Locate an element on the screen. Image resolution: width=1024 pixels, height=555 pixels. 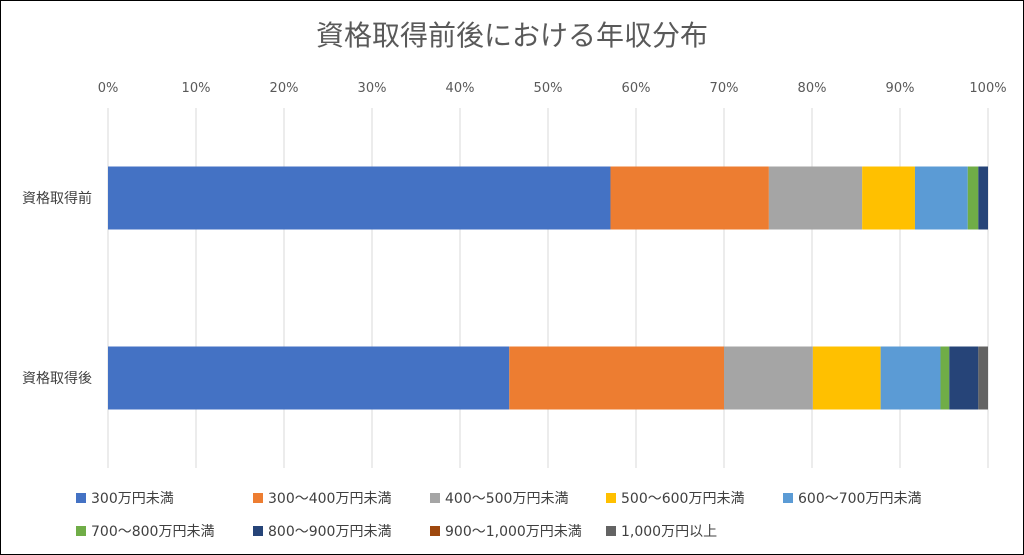
x-tick-label: 60% is located at coordinates (636, 88).